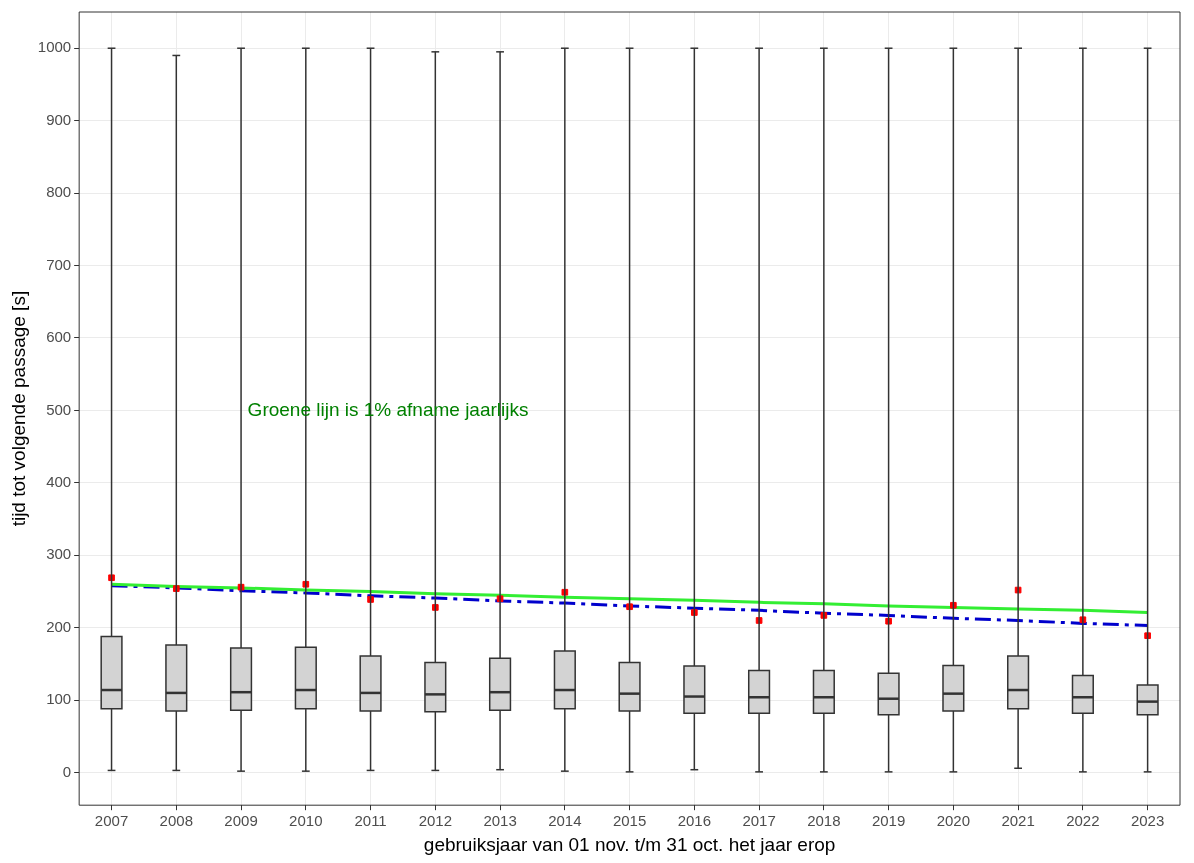  What do you see at coordinates (759, 821) in the screenshot?
I see `x-tick-label: 2017` at bounding box center [759, 821].